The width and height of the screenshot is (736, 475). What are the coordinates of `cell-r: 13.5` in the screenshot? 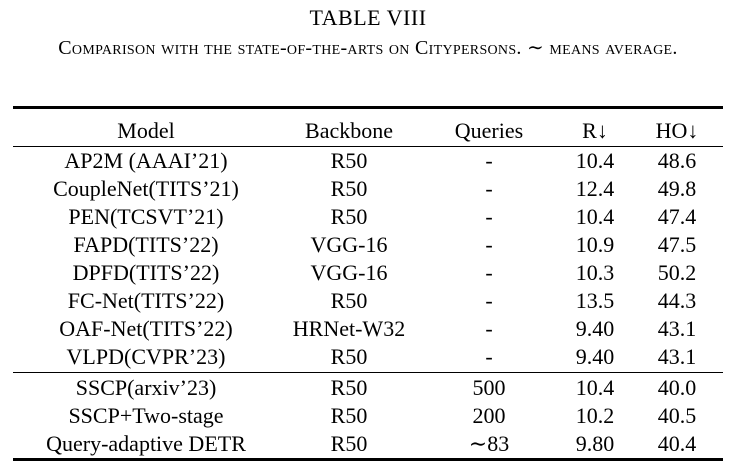 It's located at (595, 300).